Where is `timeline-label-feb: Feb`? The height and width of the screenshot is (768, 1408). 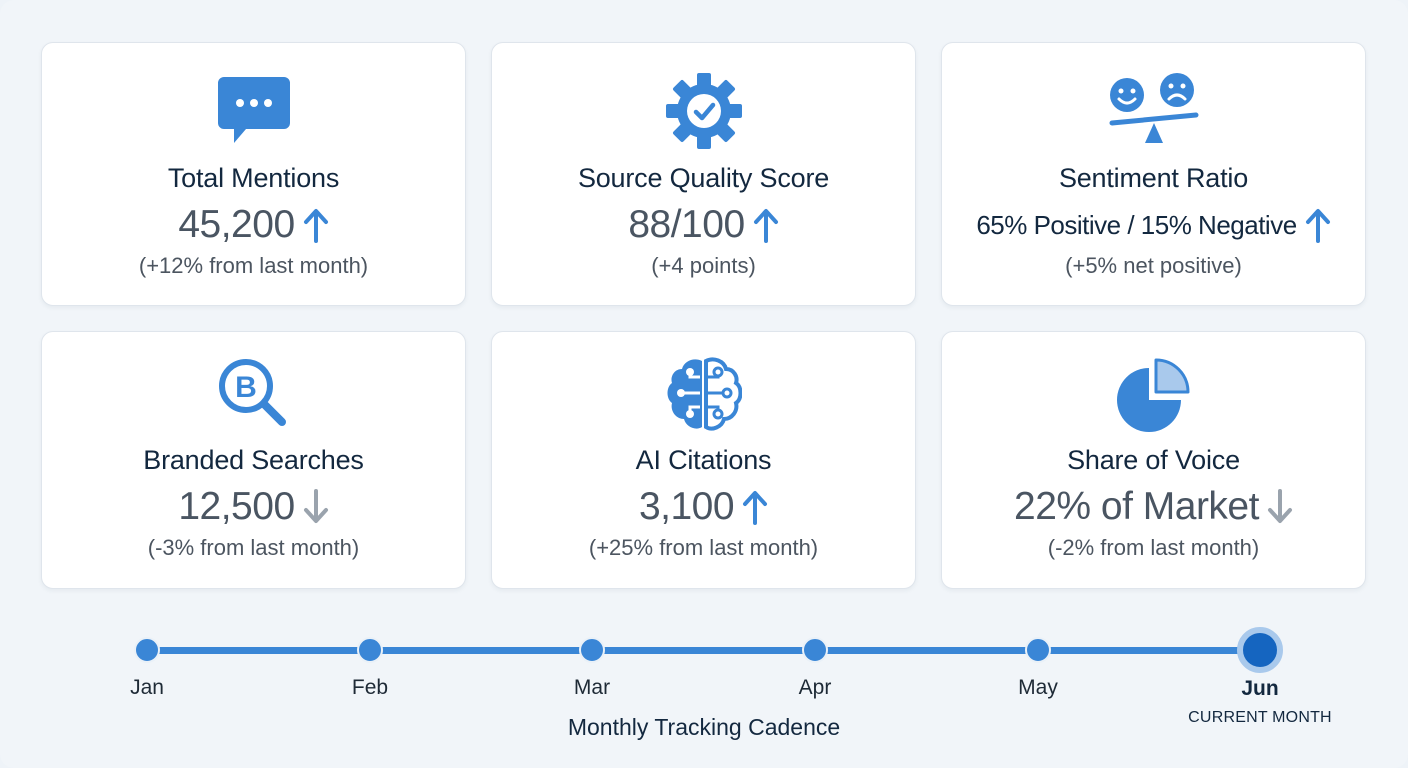 timeline-label-feb: Feb is located at coordinates (370, 687).